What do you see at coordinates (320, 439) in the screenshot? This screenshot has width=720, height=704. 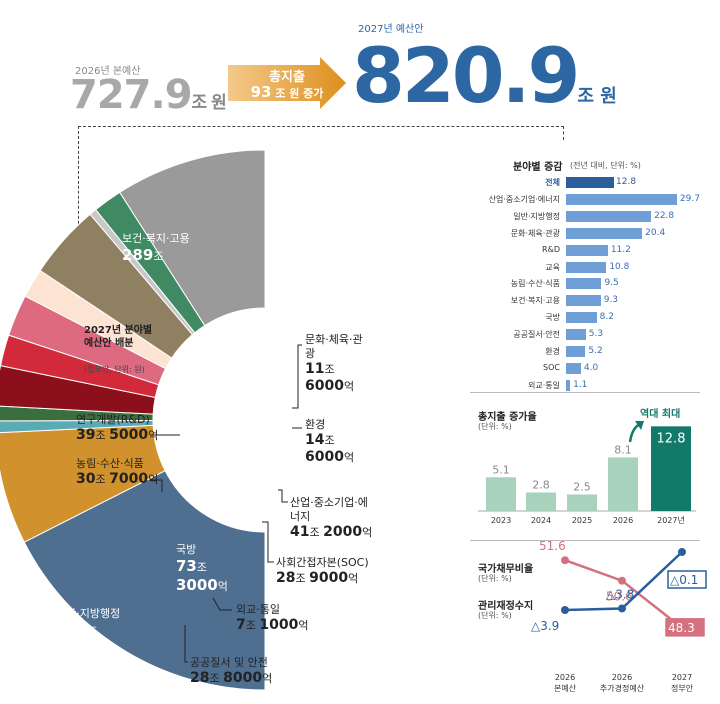 I see `slice-value: 14조` at bounding box center [320, 439].